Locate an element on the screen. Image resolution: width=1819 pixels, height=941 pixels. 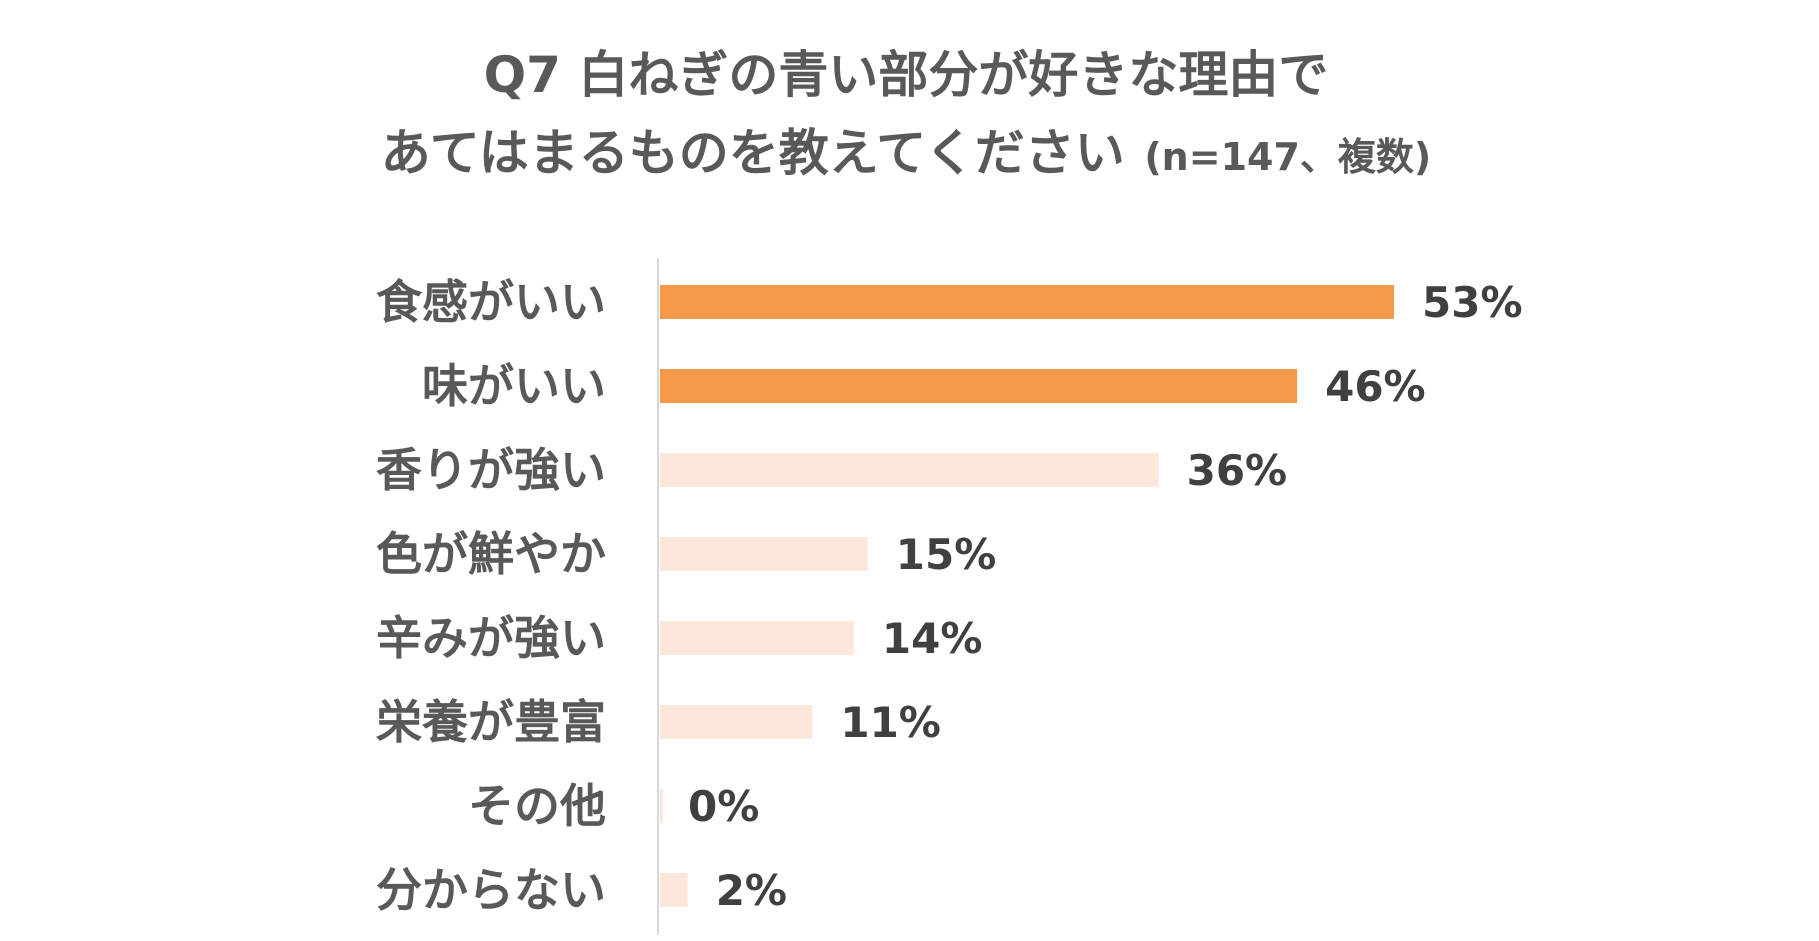
data-label: 53% is located at coordinates (1472, 302).